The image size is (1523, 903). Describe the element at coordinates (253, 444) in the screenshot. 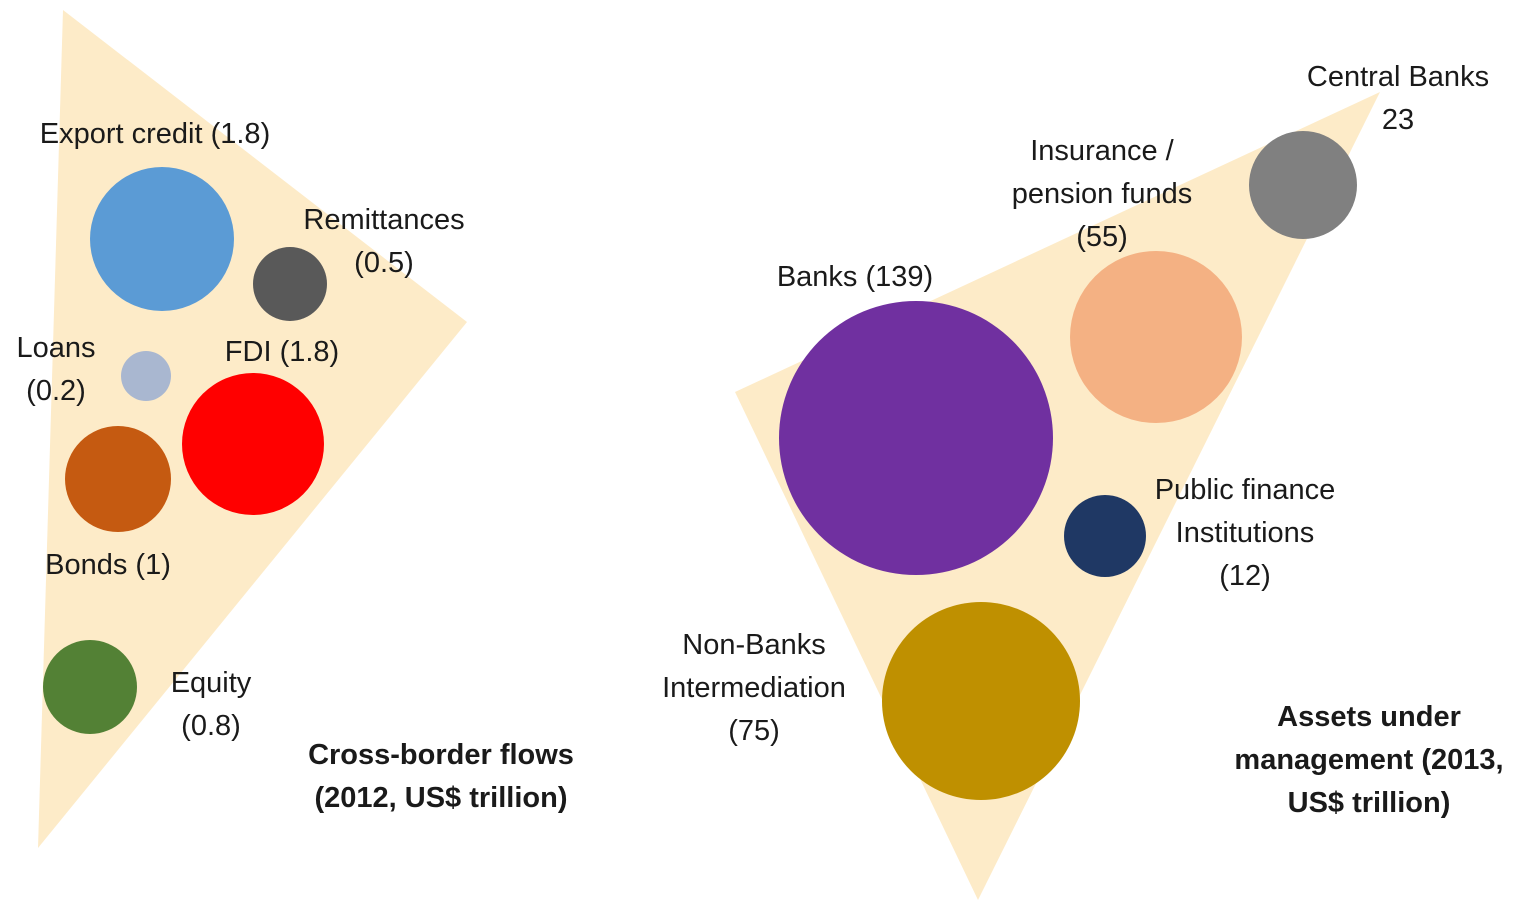

I see `fdi-bubble` at that location.